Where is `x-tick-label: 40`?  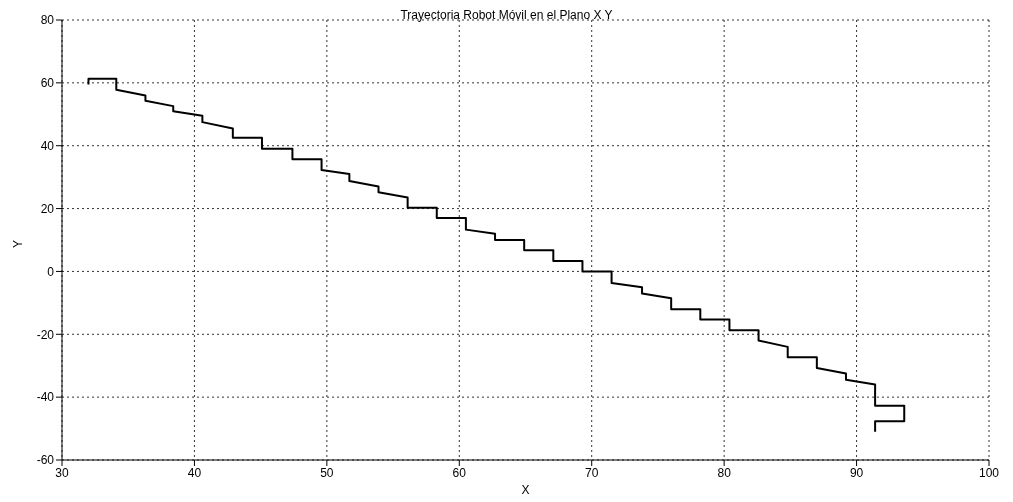 x-tick-label: 40 is located at coordinates (194, 472).